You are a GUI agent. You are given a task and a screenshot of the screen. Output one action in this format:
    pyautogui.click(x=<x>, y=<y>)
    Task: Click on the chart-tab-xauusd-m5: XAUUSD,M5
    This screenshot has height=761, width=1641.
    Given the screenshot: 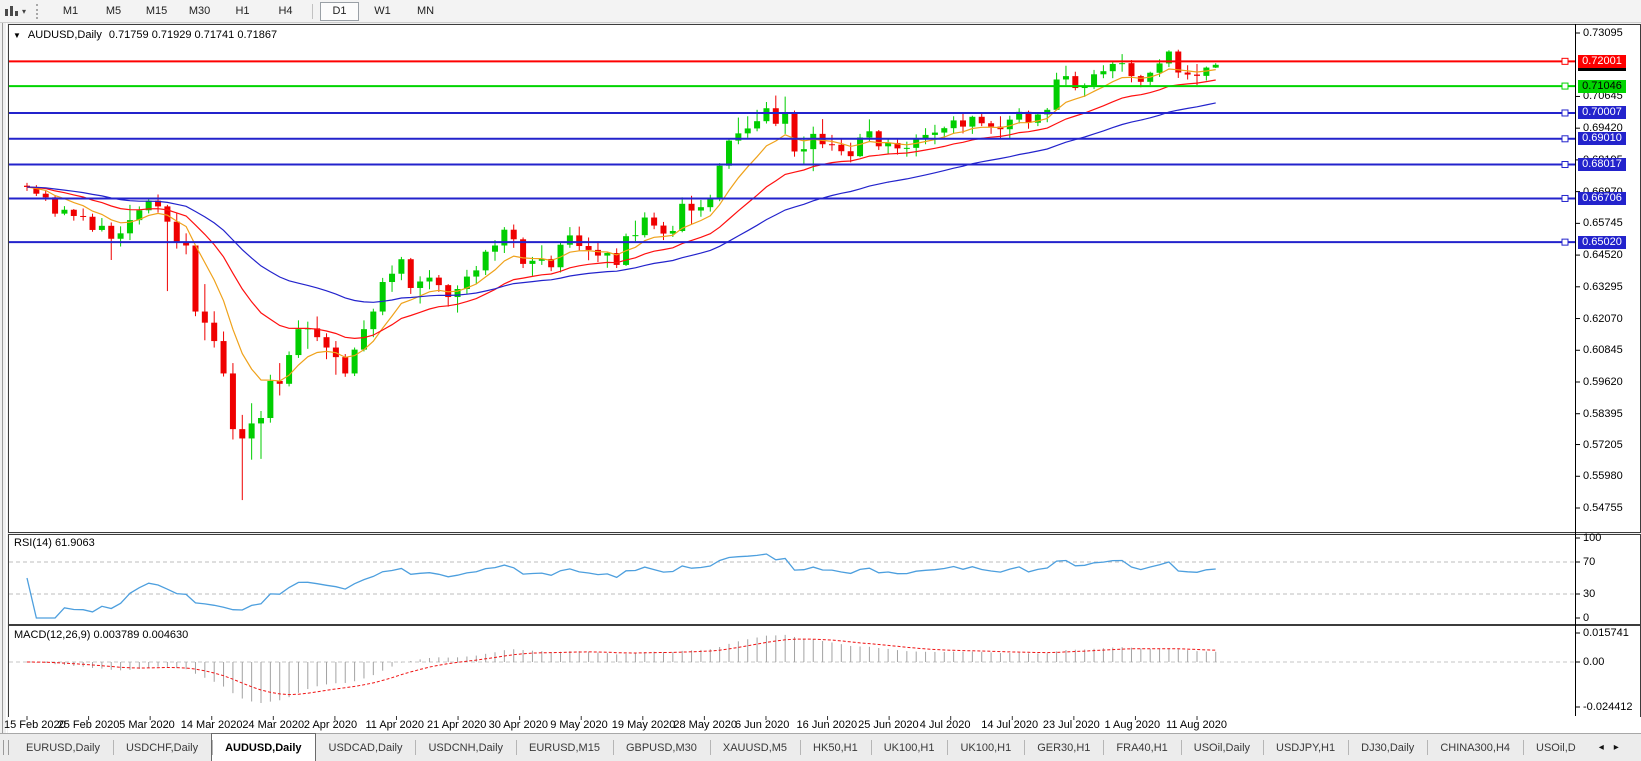 What is the action you would take?
    pyautogui.click(x=754, y=747)
    